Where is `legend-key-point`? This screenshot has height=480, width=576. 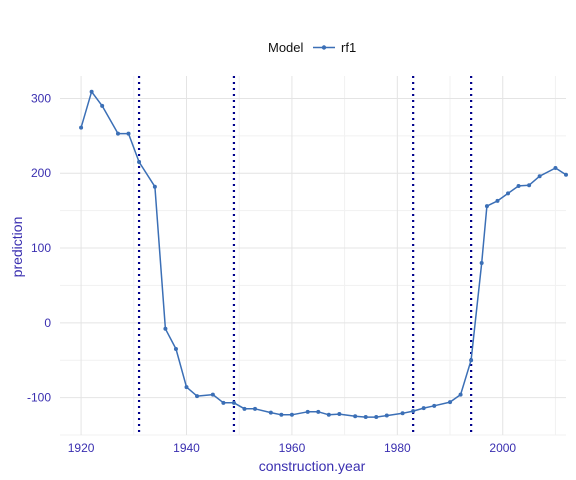 legend-key-point is located at coordinates (324, 47).